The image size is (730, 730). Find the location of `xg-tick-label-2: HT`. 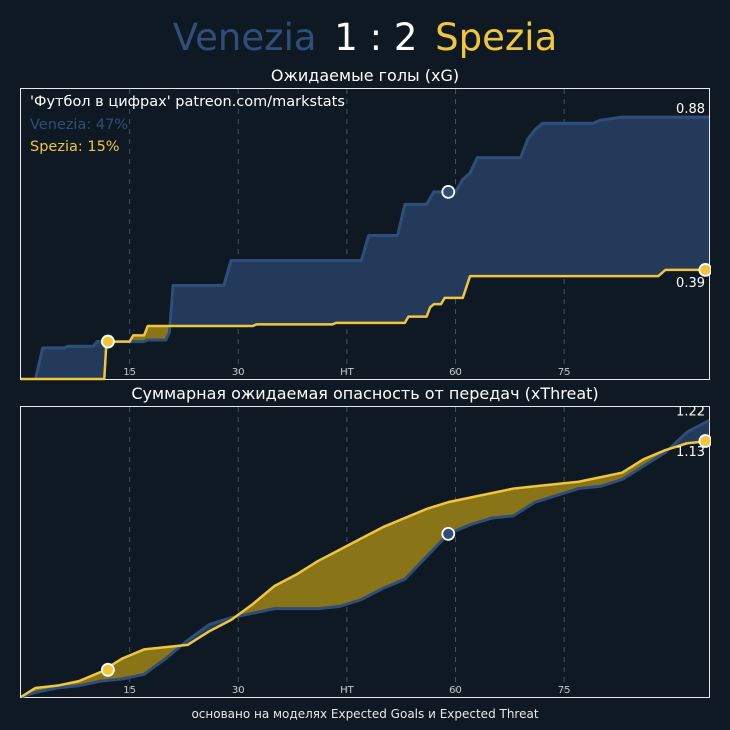

xg-tick-label-2: HT is located at coordinates (347, 372).